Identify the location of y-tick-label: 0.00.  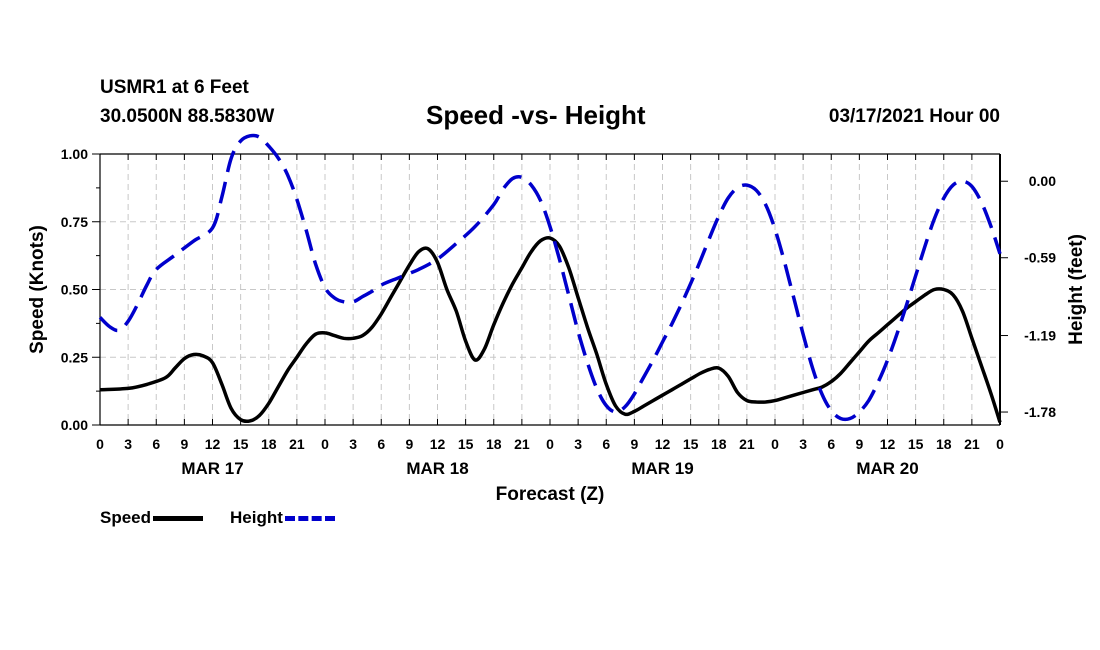
(74, 425).